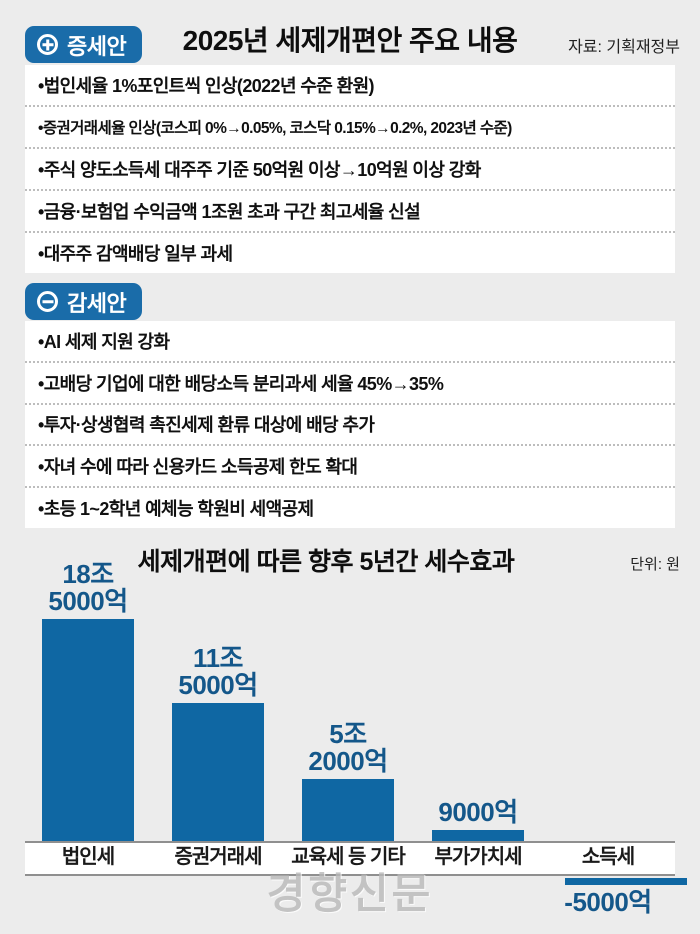 The width and height of the screenshot is (700, 934). What do you see at coordinates (47, 44) in the screenshot?
I see `plus-circle-icon` at bounding box center [47, 44].